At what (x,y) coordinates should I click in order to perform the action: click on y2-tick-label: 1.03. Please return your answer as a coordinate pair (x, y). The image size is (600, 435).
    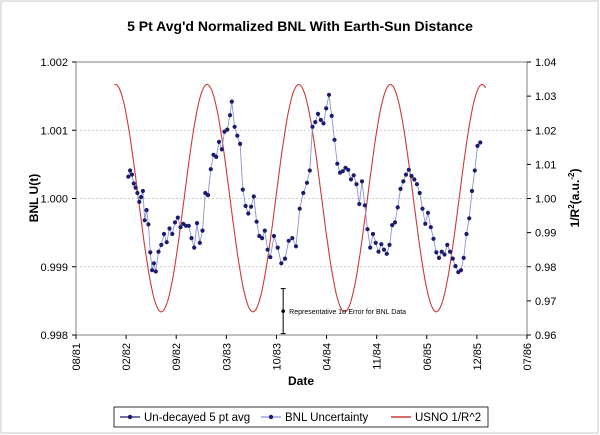
    Looking at the image, I should click on (545, 97).